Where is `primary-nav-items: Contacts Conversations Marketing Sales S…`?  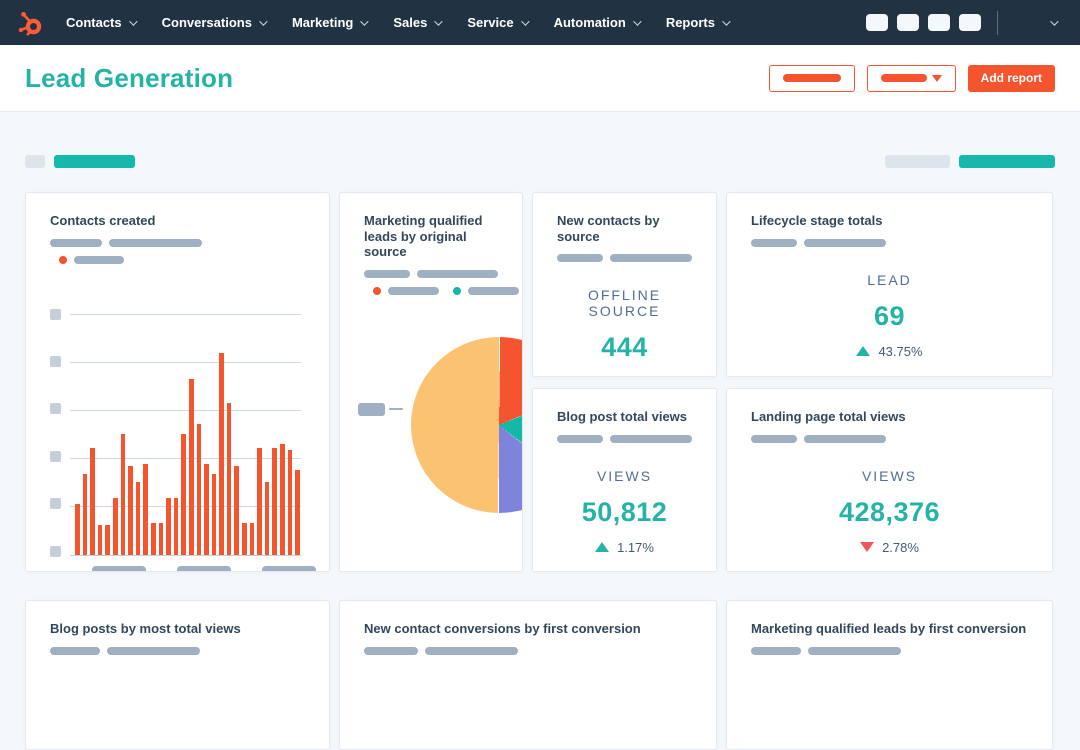
primary-nav-items: Contacts Conversations Marketing Sales S… is located at coordinates (398, 22).